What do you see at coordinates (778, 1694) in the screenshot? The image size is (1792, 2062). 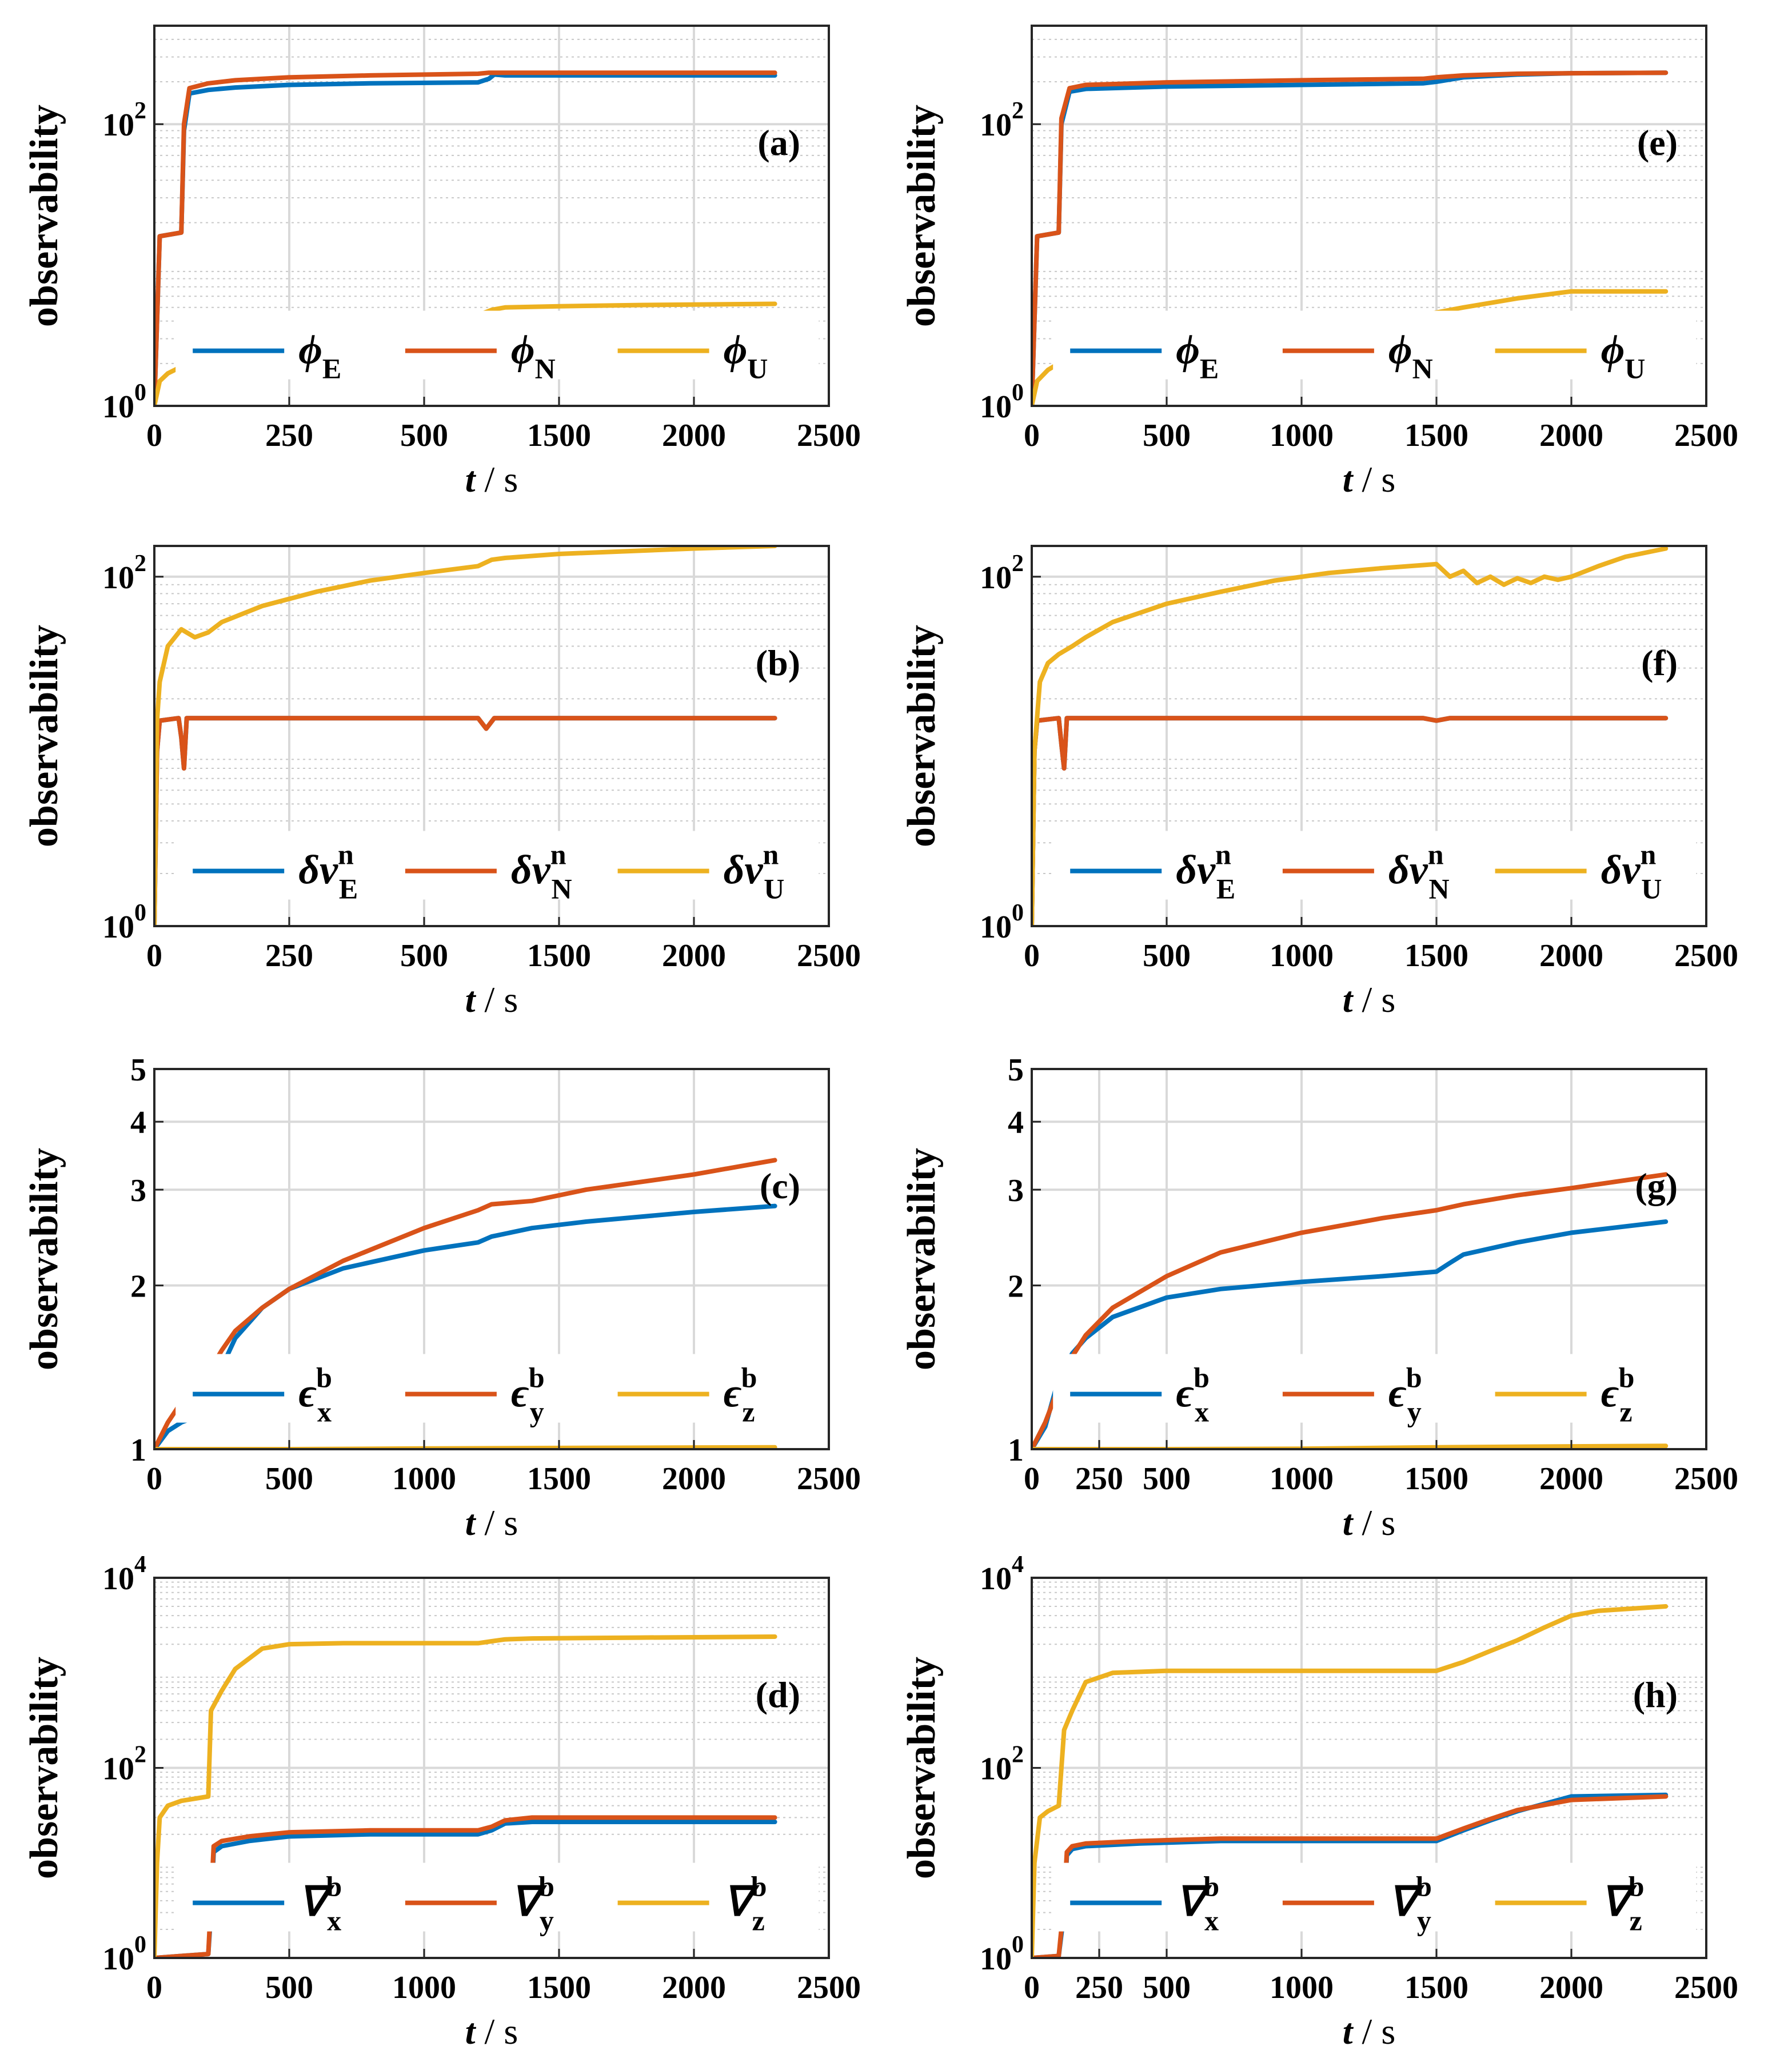 I see `panel-label: (d)` at bounding box center [778, 1694].